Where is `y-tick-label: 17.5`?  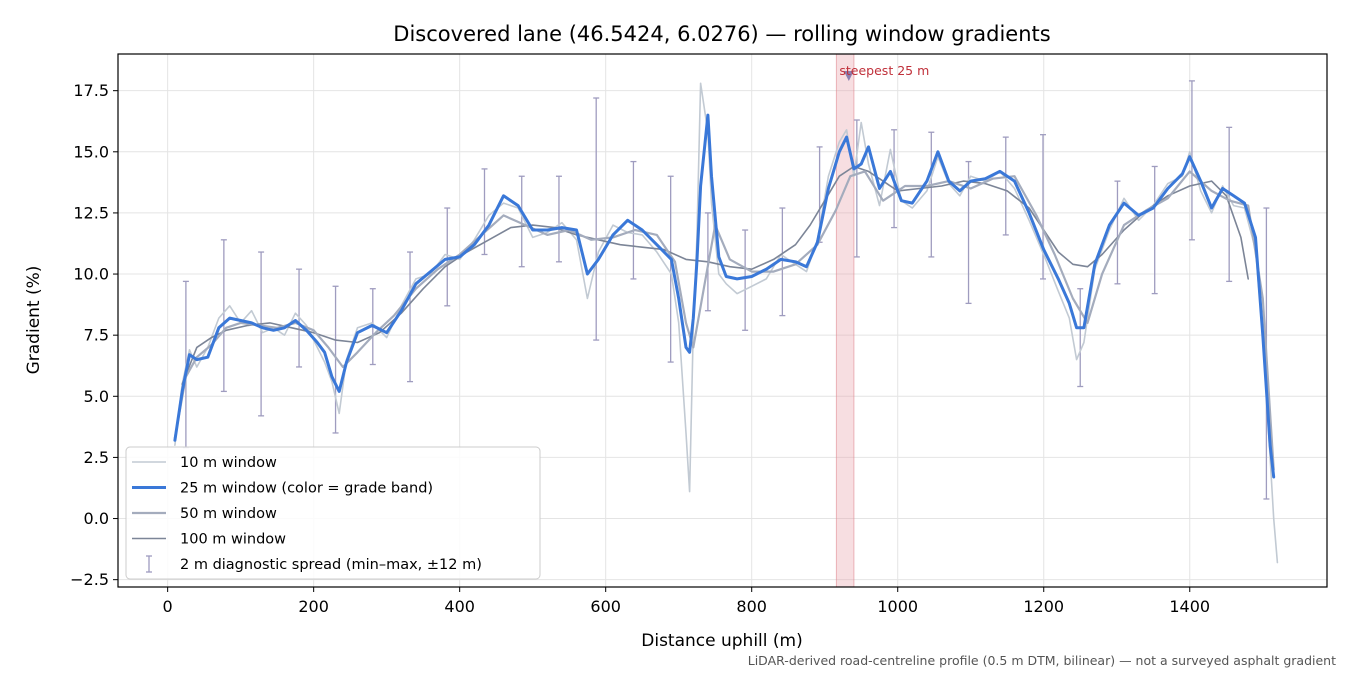 y-tick-label: 17.5 is located at coordinates (91, 90).